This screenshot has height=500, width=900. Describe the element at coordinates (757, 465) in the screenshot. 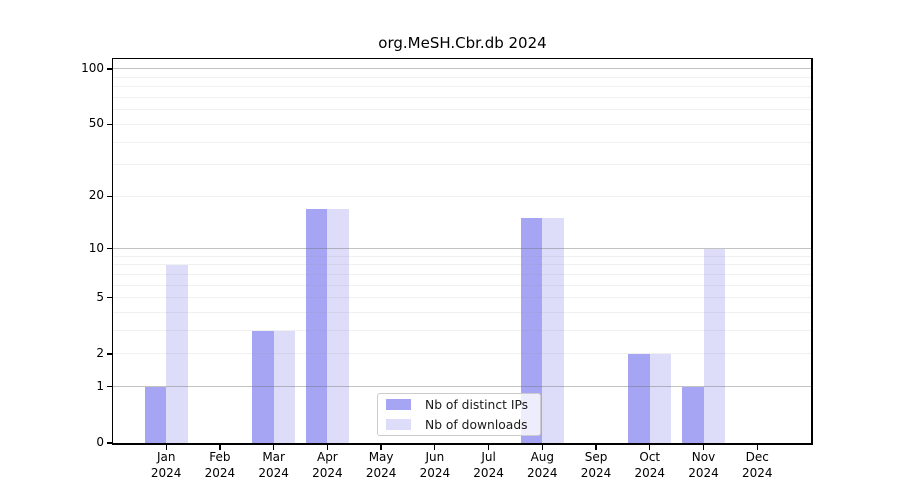

I see `x-tick-label-dec: Dec 2024` at that location.